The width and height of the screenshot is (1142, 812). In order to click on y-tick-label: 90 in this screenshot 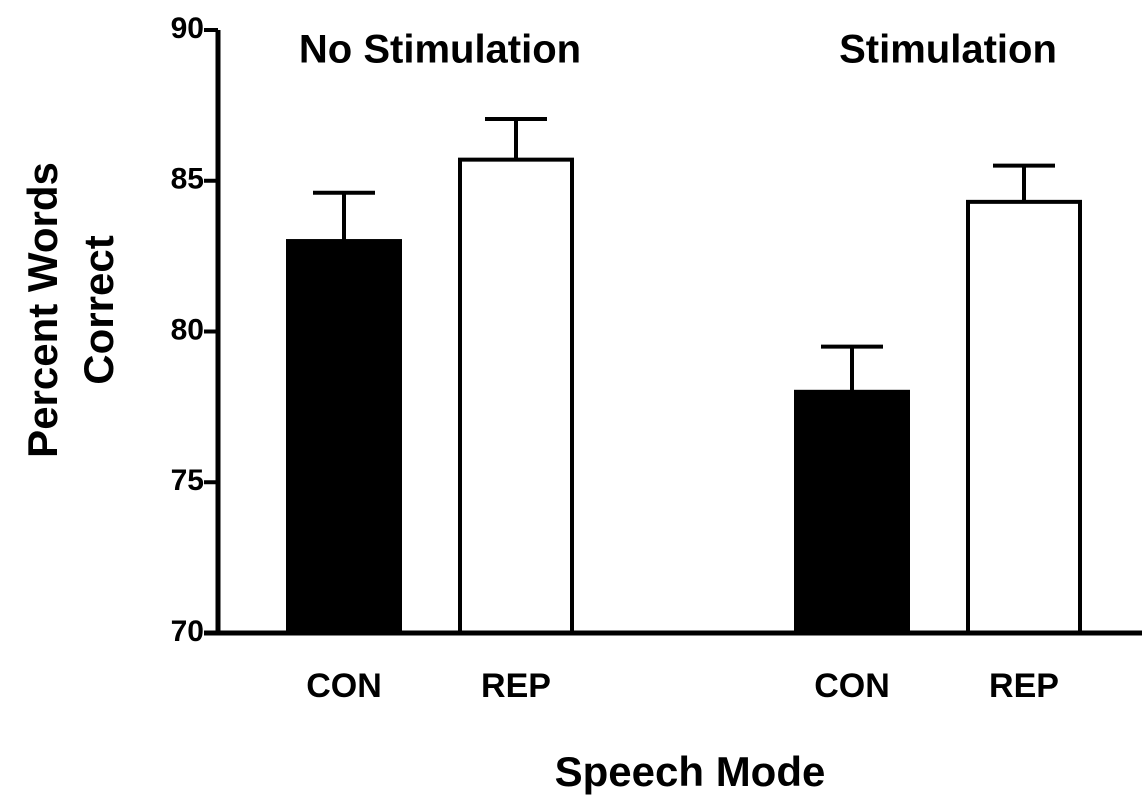, I will do `click(187, 28)`.